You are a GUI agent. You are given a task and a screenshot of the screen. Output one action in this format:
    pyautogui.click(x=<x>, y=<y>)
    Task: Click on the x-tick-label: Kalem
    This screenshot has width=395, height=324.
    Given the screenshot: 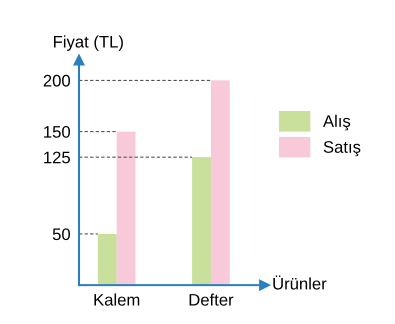 What is the action you would take?
    pyautogui.click(x=117, y=299)
    